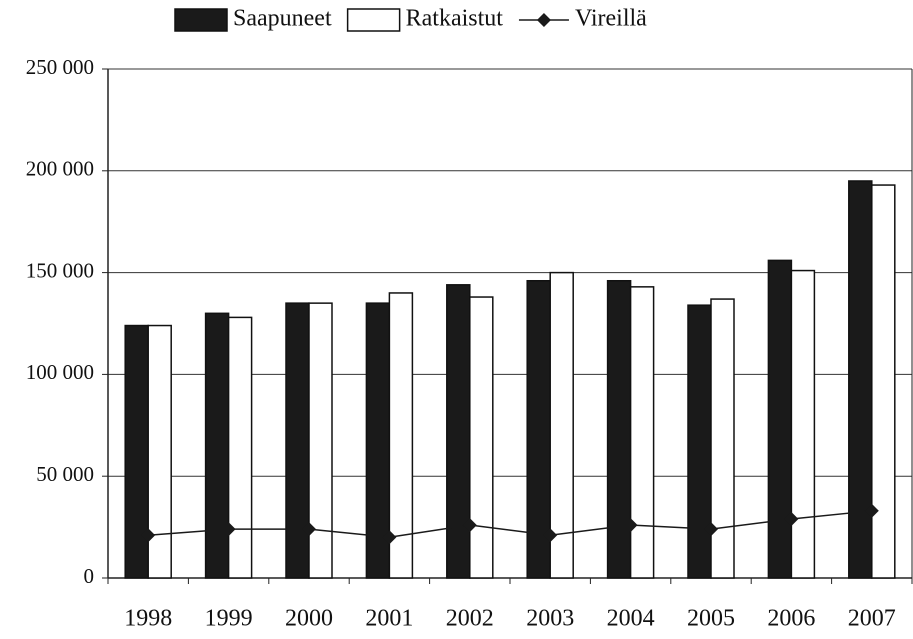 Image resolution: width=913 pixels, height=639 pixels. What do you see at coordinates (791, 619) in the screenshot?
I see `x-tick-label: 2006` at bounding box center [791, 619].